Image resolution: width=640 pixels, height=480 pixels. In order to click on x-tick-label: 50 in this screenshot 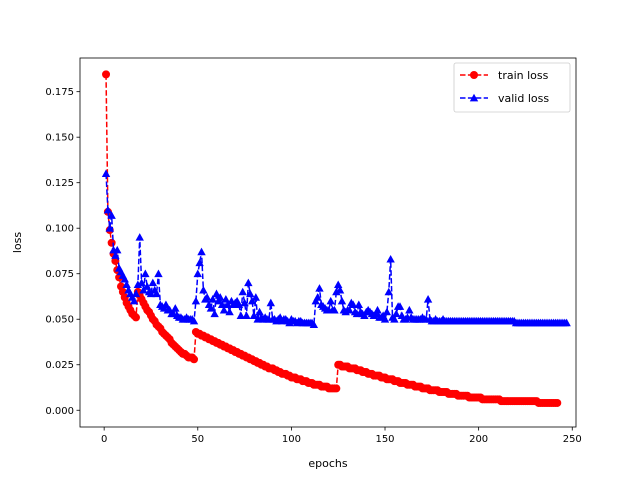, I will do `click(197, 439)`.